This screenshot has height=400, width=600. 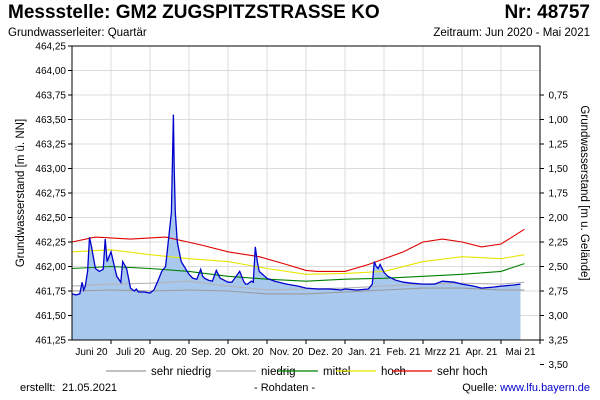 I want to click on x-tick-label: Juli 20, so click(x=130, y=352).